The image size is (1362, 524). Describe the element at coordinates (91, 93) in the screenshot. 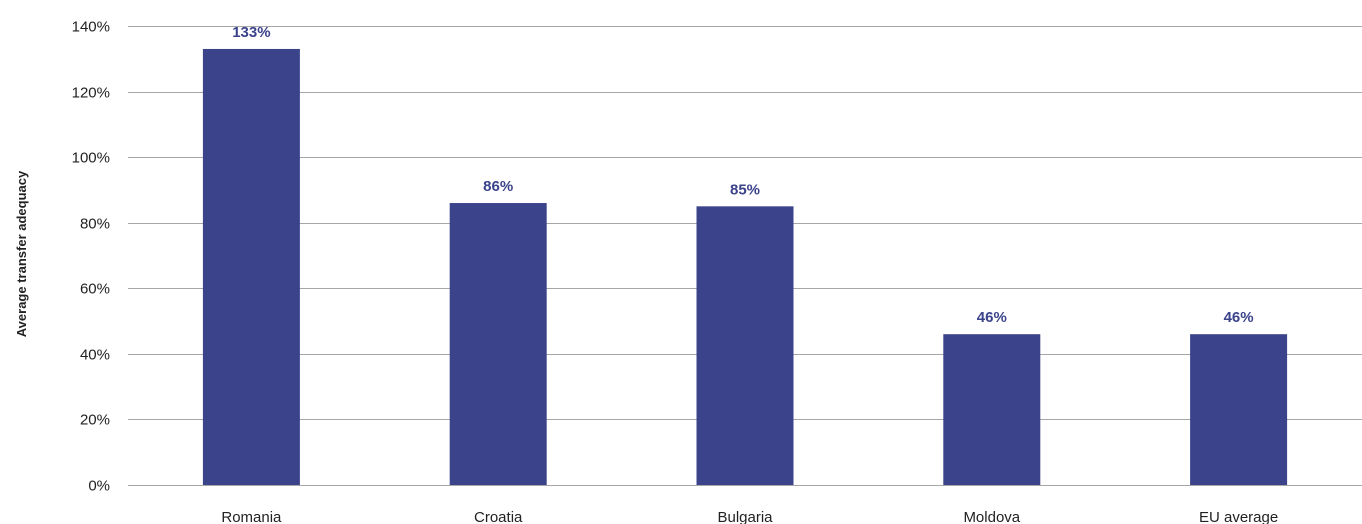

I see `y-tick-label: 120%` at that location.